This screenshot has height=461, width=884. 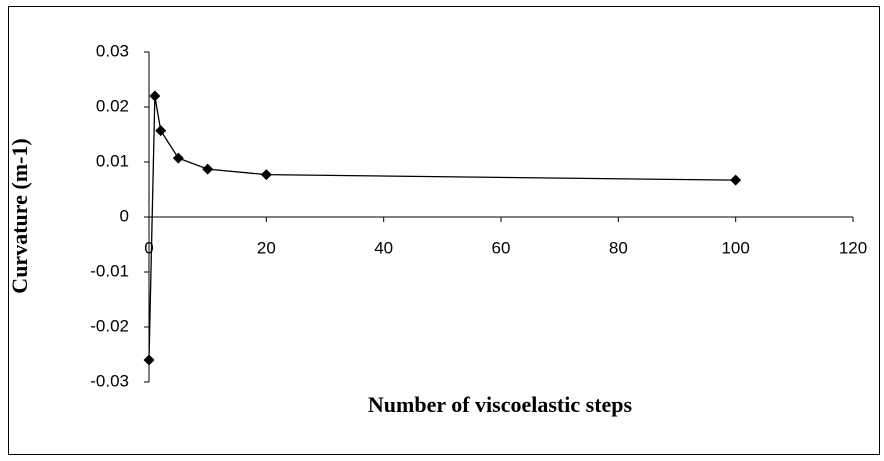 I want to click on y-axis-title: Curvature (m-1), so click(x=19, y=215).